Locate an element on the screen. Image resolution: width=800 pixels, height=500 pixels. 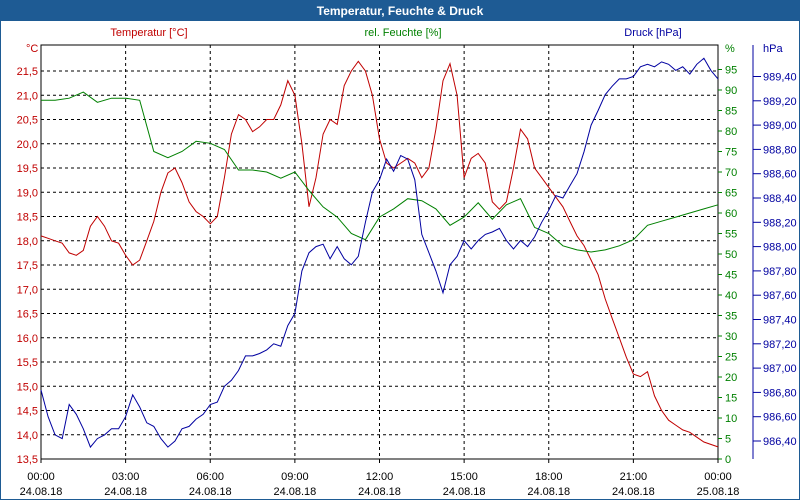
humidity-tick-label: 95 is located at coordinates (731, 71).